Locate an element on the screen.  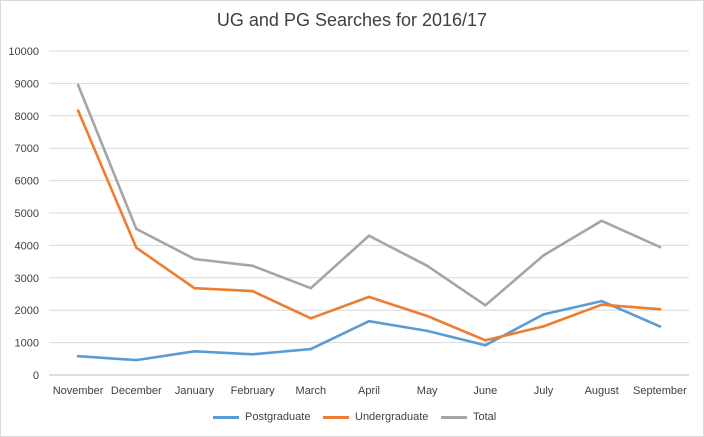
x-tick-label-february: February is located at coordinates (253, 391).